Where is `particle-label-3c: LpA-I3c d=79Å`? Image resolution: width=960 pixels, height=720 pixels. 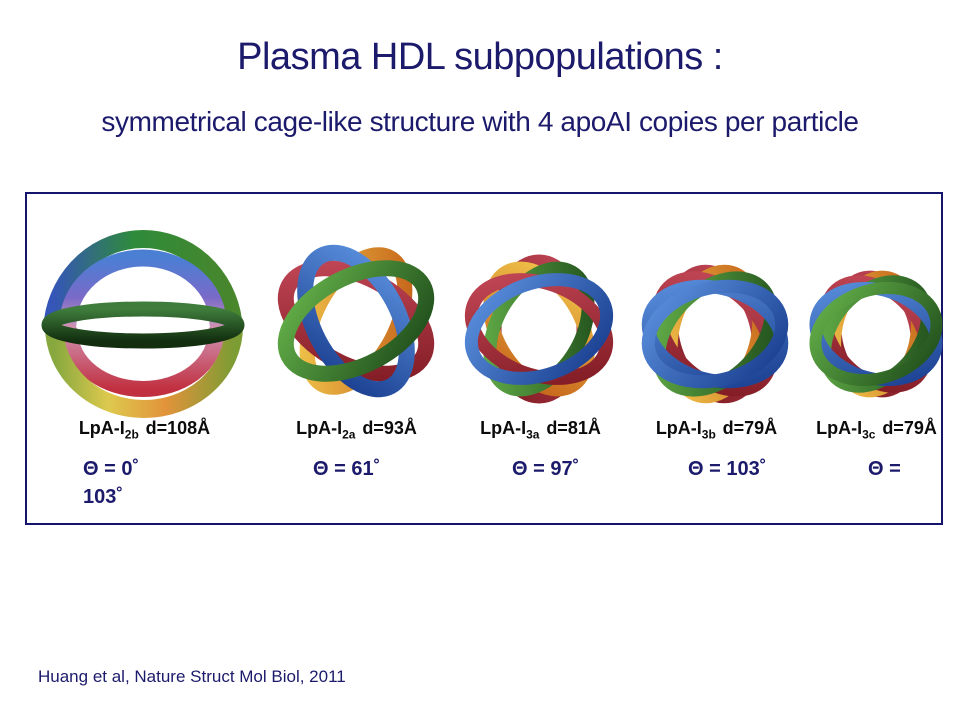
particle-label-3c: LpA-I3c d=79Å is located at coordinates (872, 431).